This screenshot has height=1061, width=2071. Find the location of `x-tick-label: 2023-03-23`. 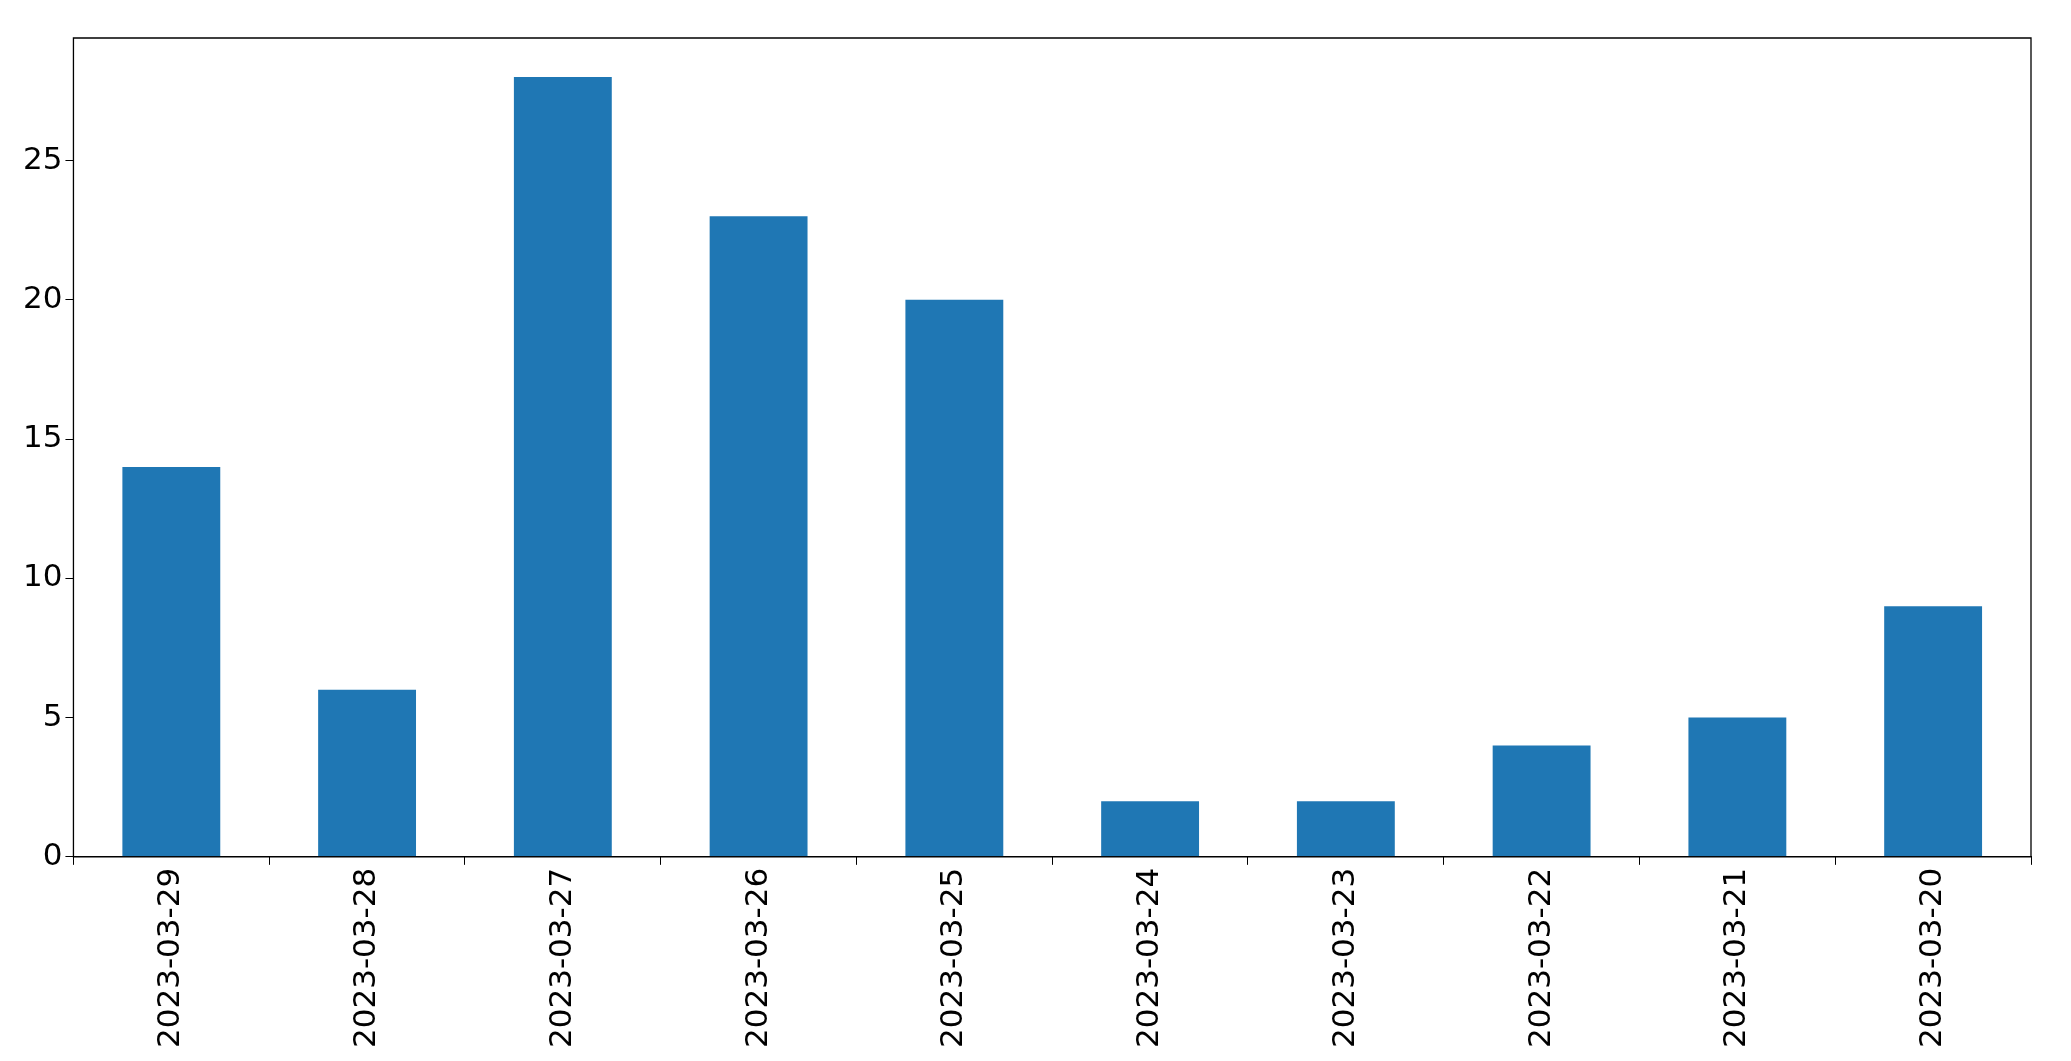

x-tick-label: 2023-03-23 is located at coordinates (1342, 958).